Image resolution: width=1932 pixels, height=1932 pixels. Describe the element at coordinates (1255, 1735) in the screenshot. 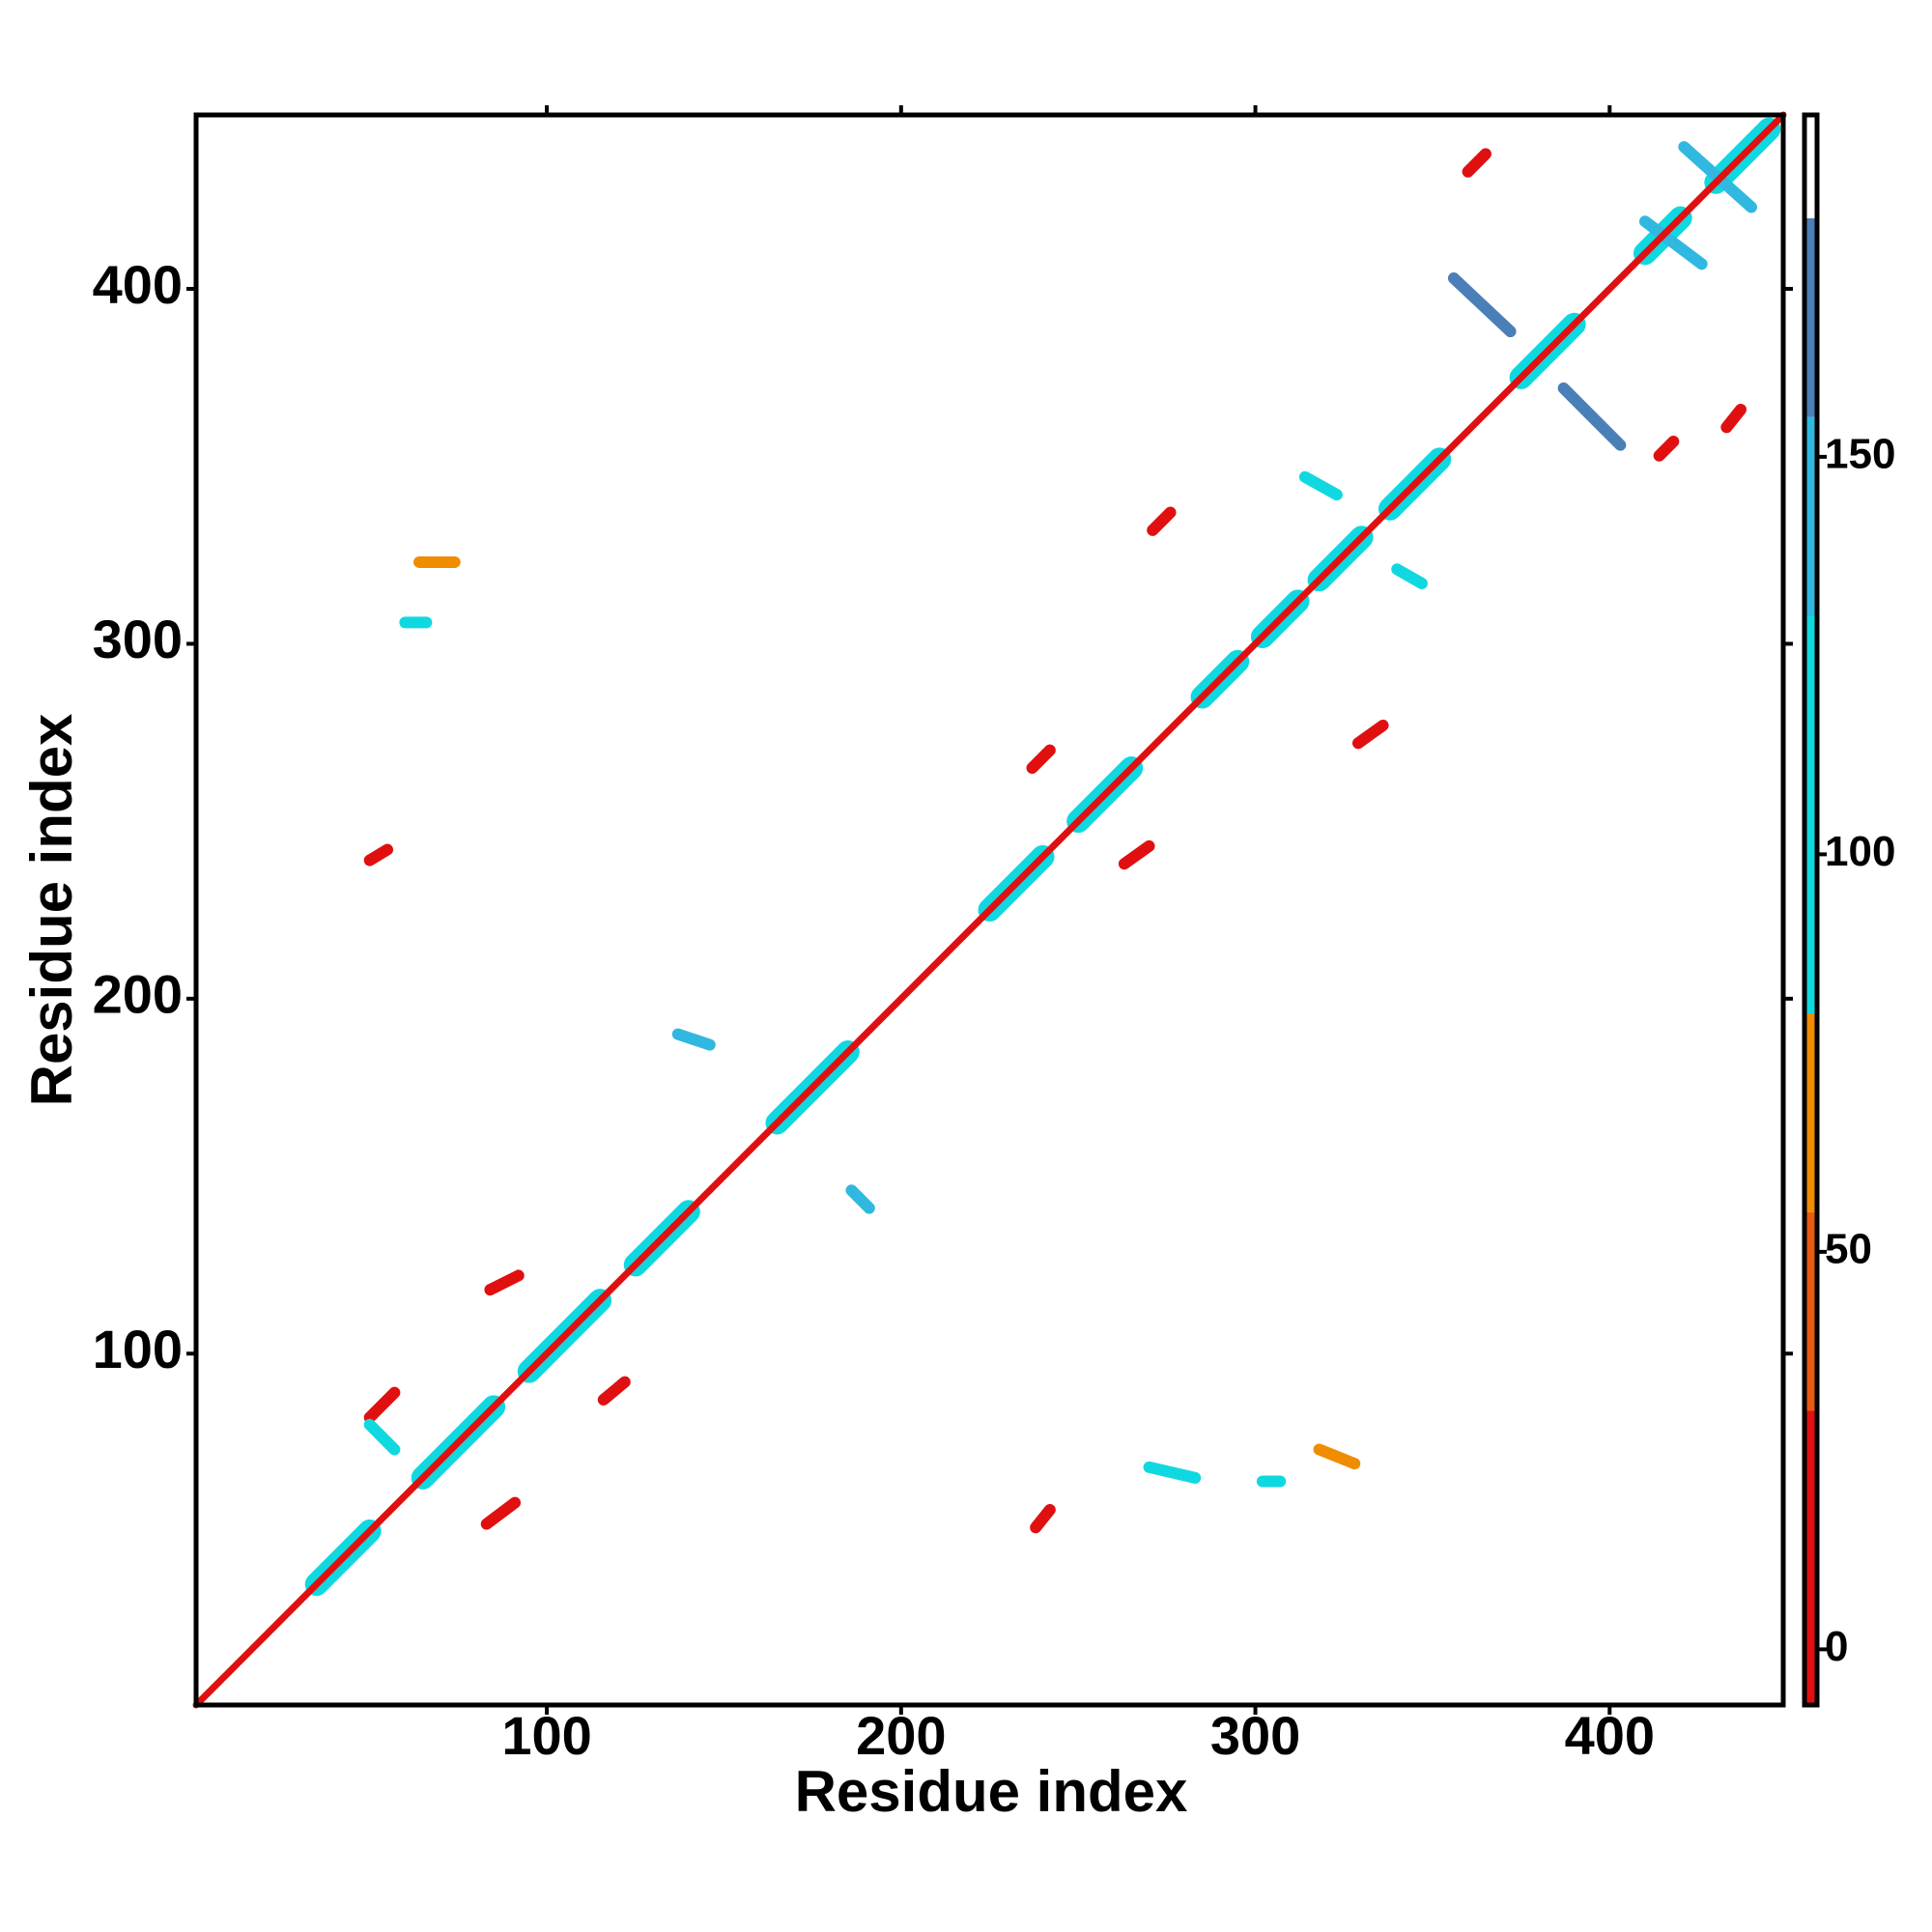

I see `x-tick-label: 300` at that location.